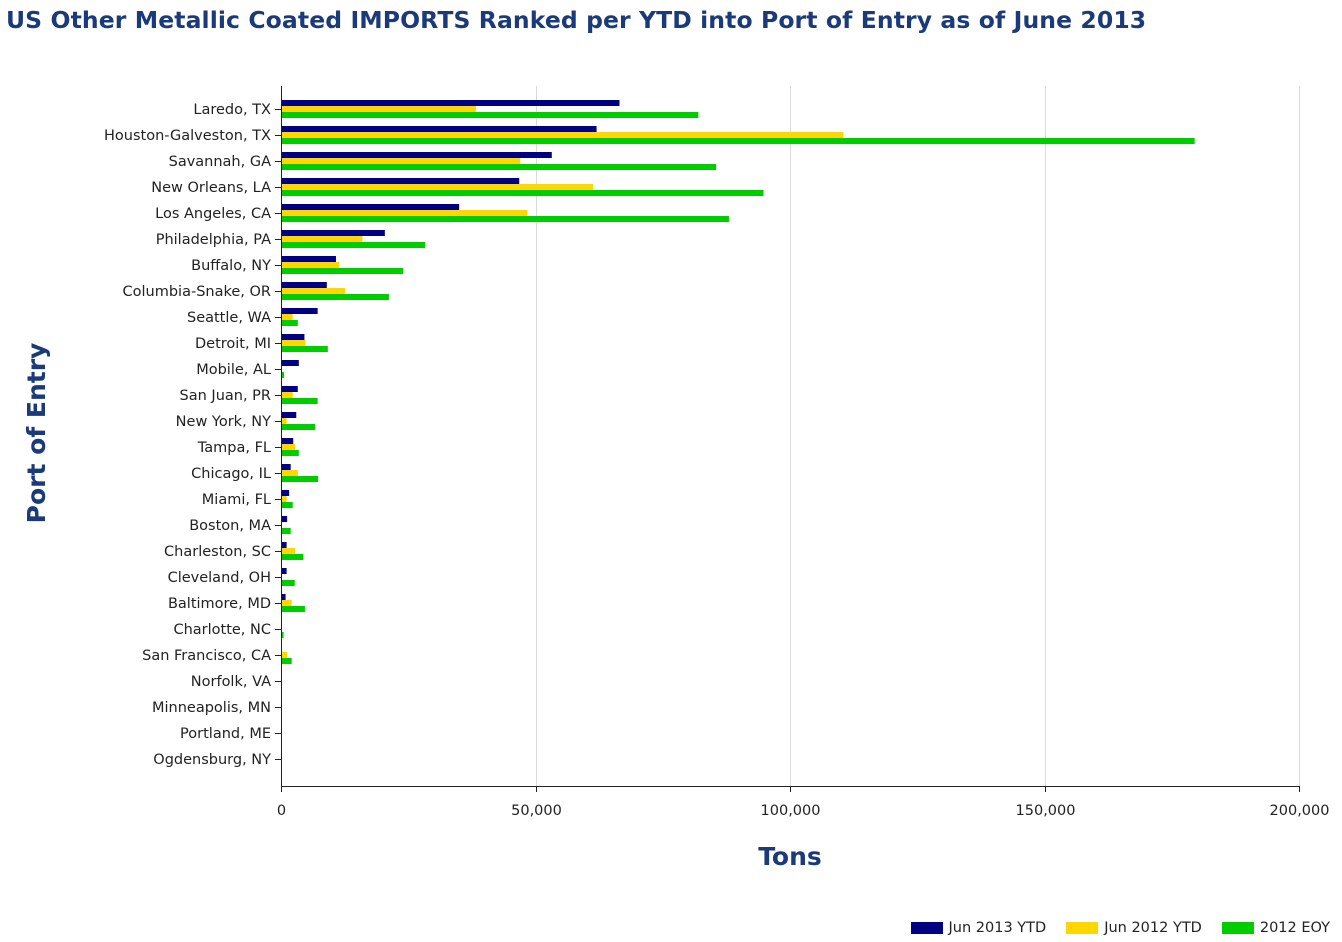 This screenshot has height=942, width=1342. Describe the element at coordinates (1153, 928) in the screenshot. I see `legend-label: Jun 2012 YTD` at that location.